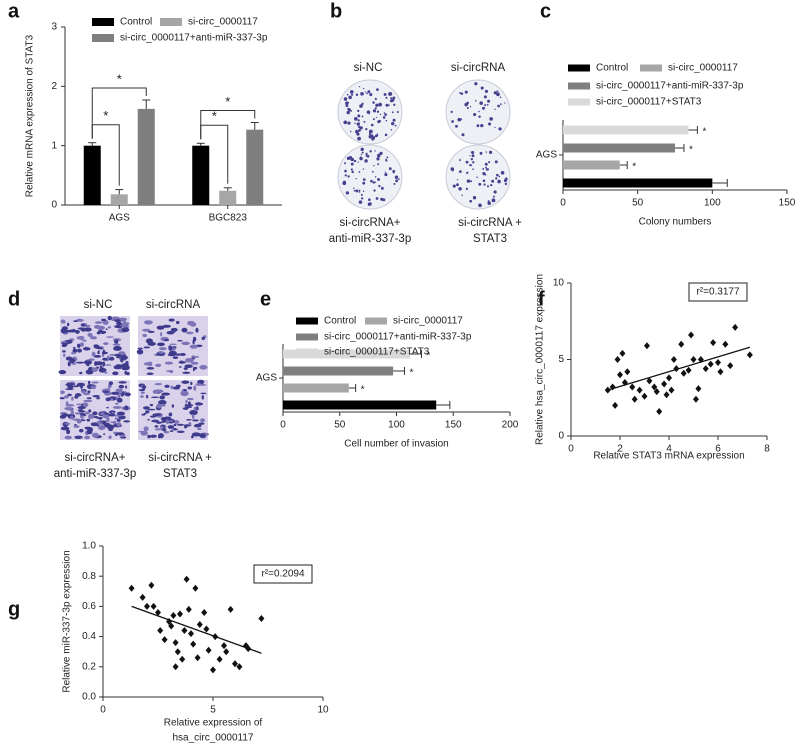  Describe the element at coordinates (54, 205) in the screenshot. I see `y-tick-label: 0` at that location.